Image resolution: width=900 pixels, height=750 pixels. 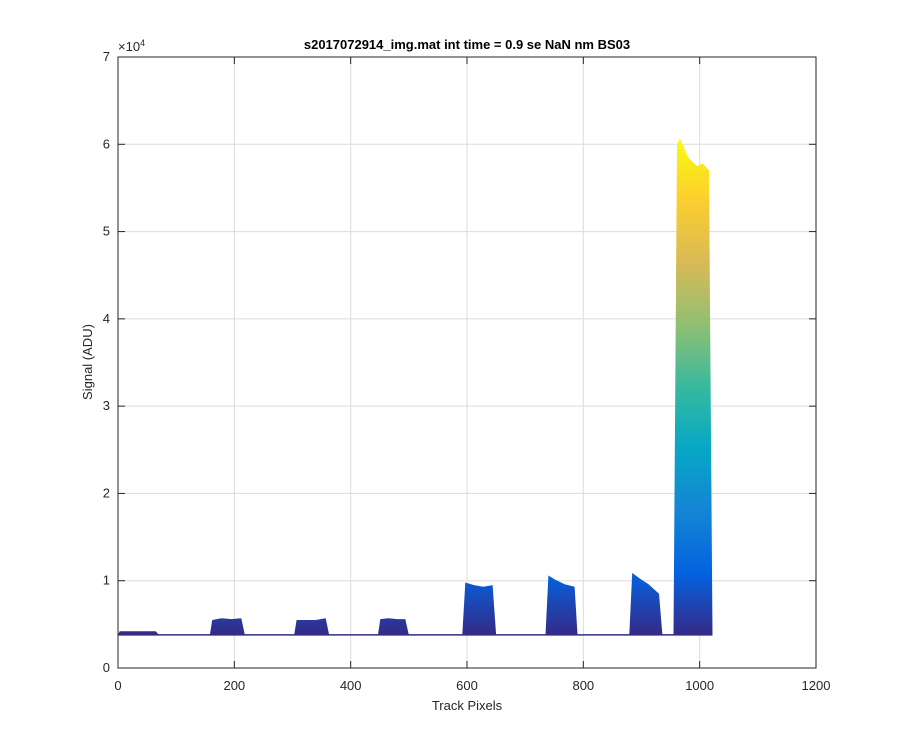 I want to click on x-tick-label: 1200, so click(x=816, y=685).